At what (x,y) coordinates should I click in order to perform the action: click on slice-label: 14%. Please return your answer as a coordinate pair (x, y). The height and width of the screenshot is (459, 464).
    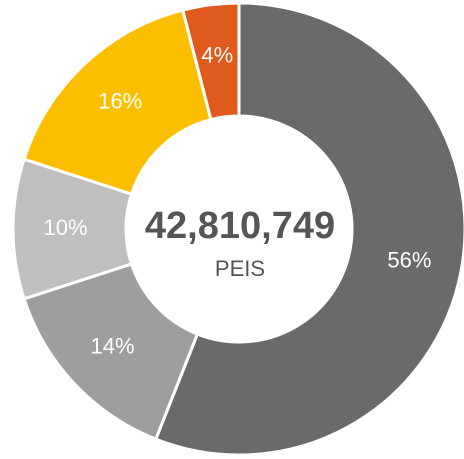
    Looking at the image, I should click on (113, 346).